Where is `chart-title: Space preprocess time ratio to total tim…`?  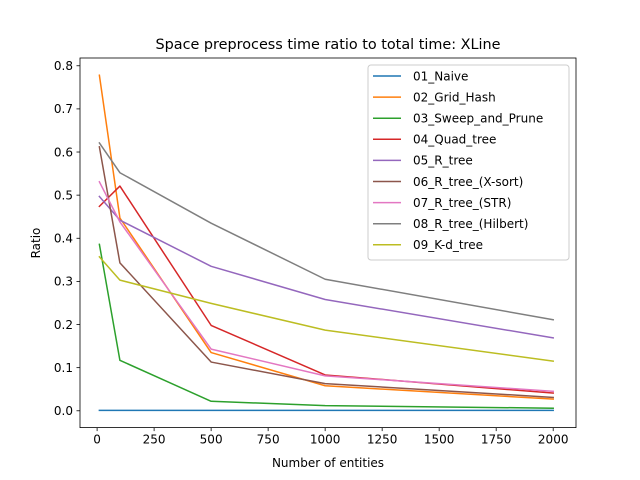 chart-title: Space preprocess time ratio to total tim… is located at coordinates (327, 45).